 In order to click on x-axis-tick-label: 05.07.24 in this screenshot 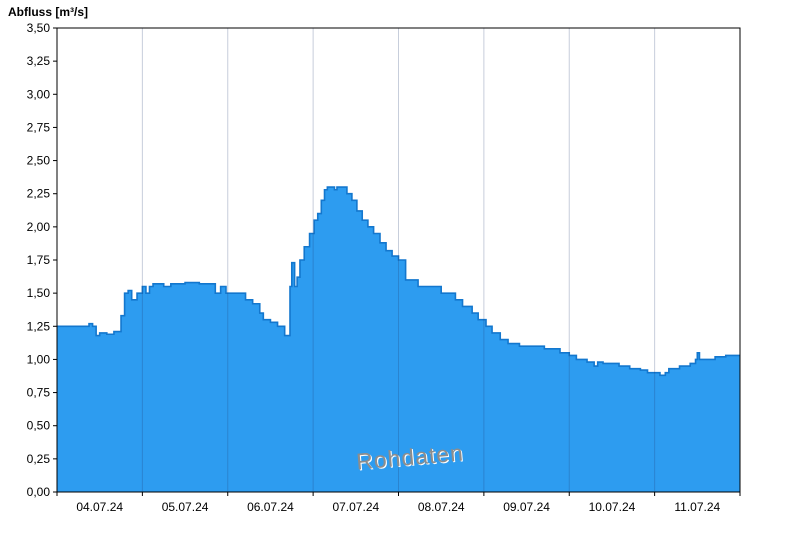, I will do `click(185, 507)`.